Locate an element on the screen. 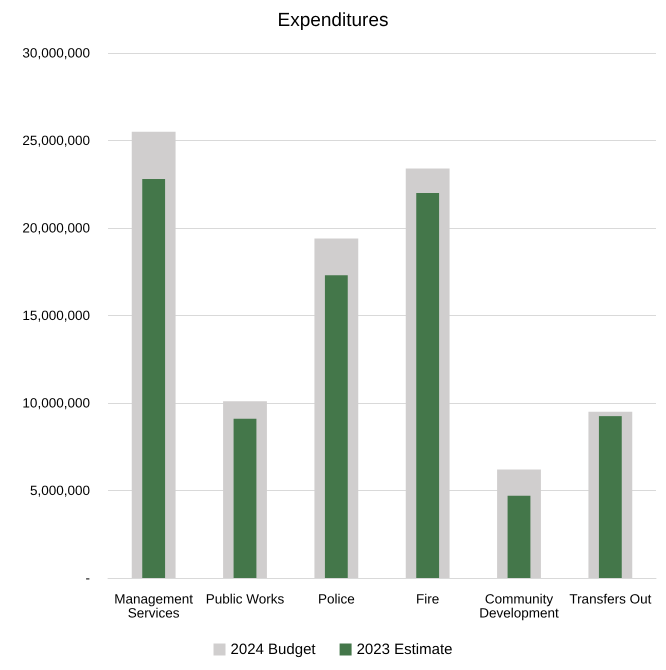 The width and height of the screenshot is (666, 670). x-tick-label: Fire is located at coordinates (428, 599).